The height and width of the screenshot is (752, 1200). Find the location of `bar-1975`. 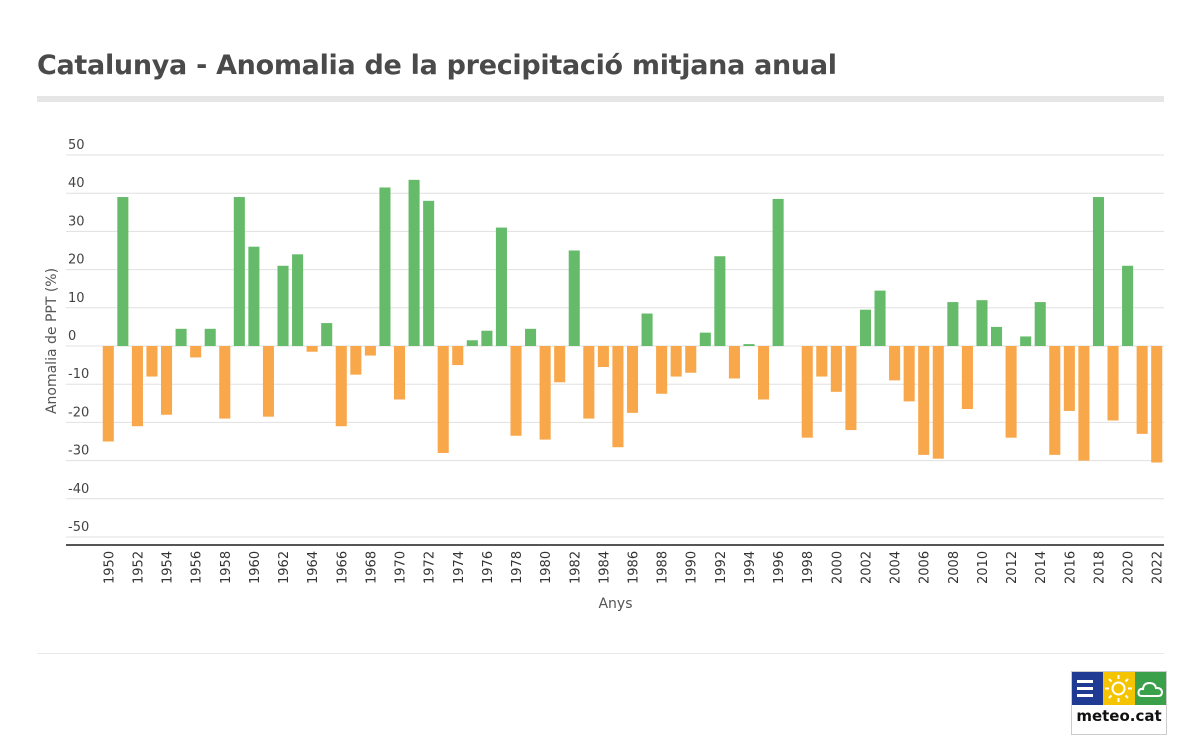

bar-1975 is located at coordinates (472, 343).